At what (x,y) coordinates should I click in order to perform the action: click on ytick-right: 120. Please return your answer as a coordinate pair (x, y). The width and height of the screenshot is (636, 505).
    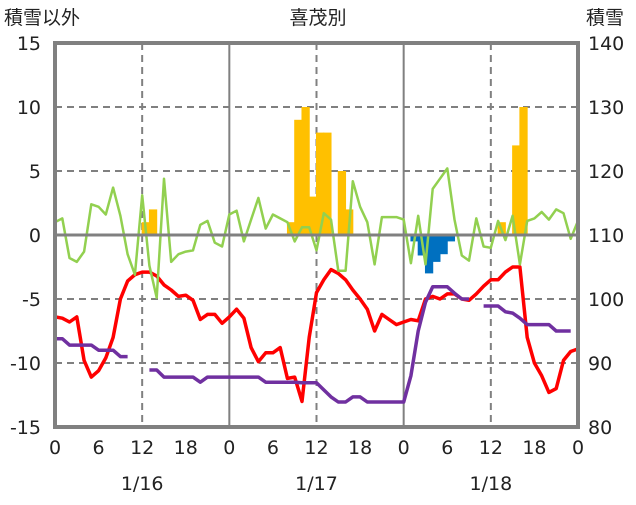
    Looking at the image, I should click on (606, 172).